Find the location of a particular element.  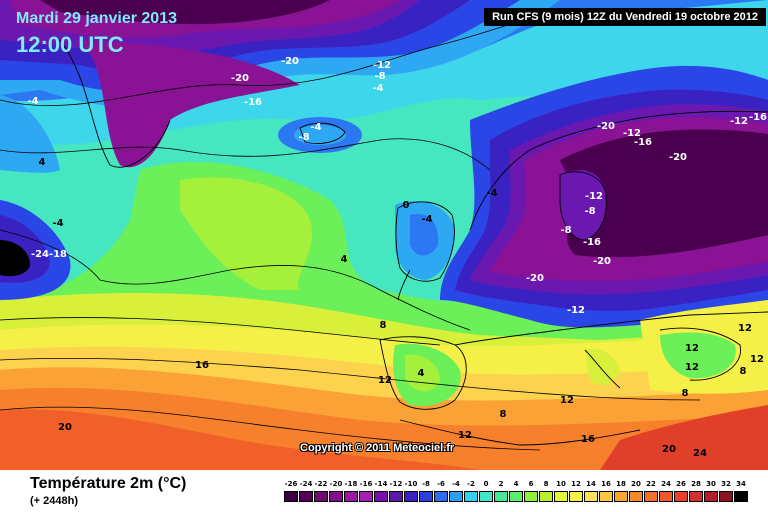

isotherm-label: -16 is located at coordinates (643, 142).